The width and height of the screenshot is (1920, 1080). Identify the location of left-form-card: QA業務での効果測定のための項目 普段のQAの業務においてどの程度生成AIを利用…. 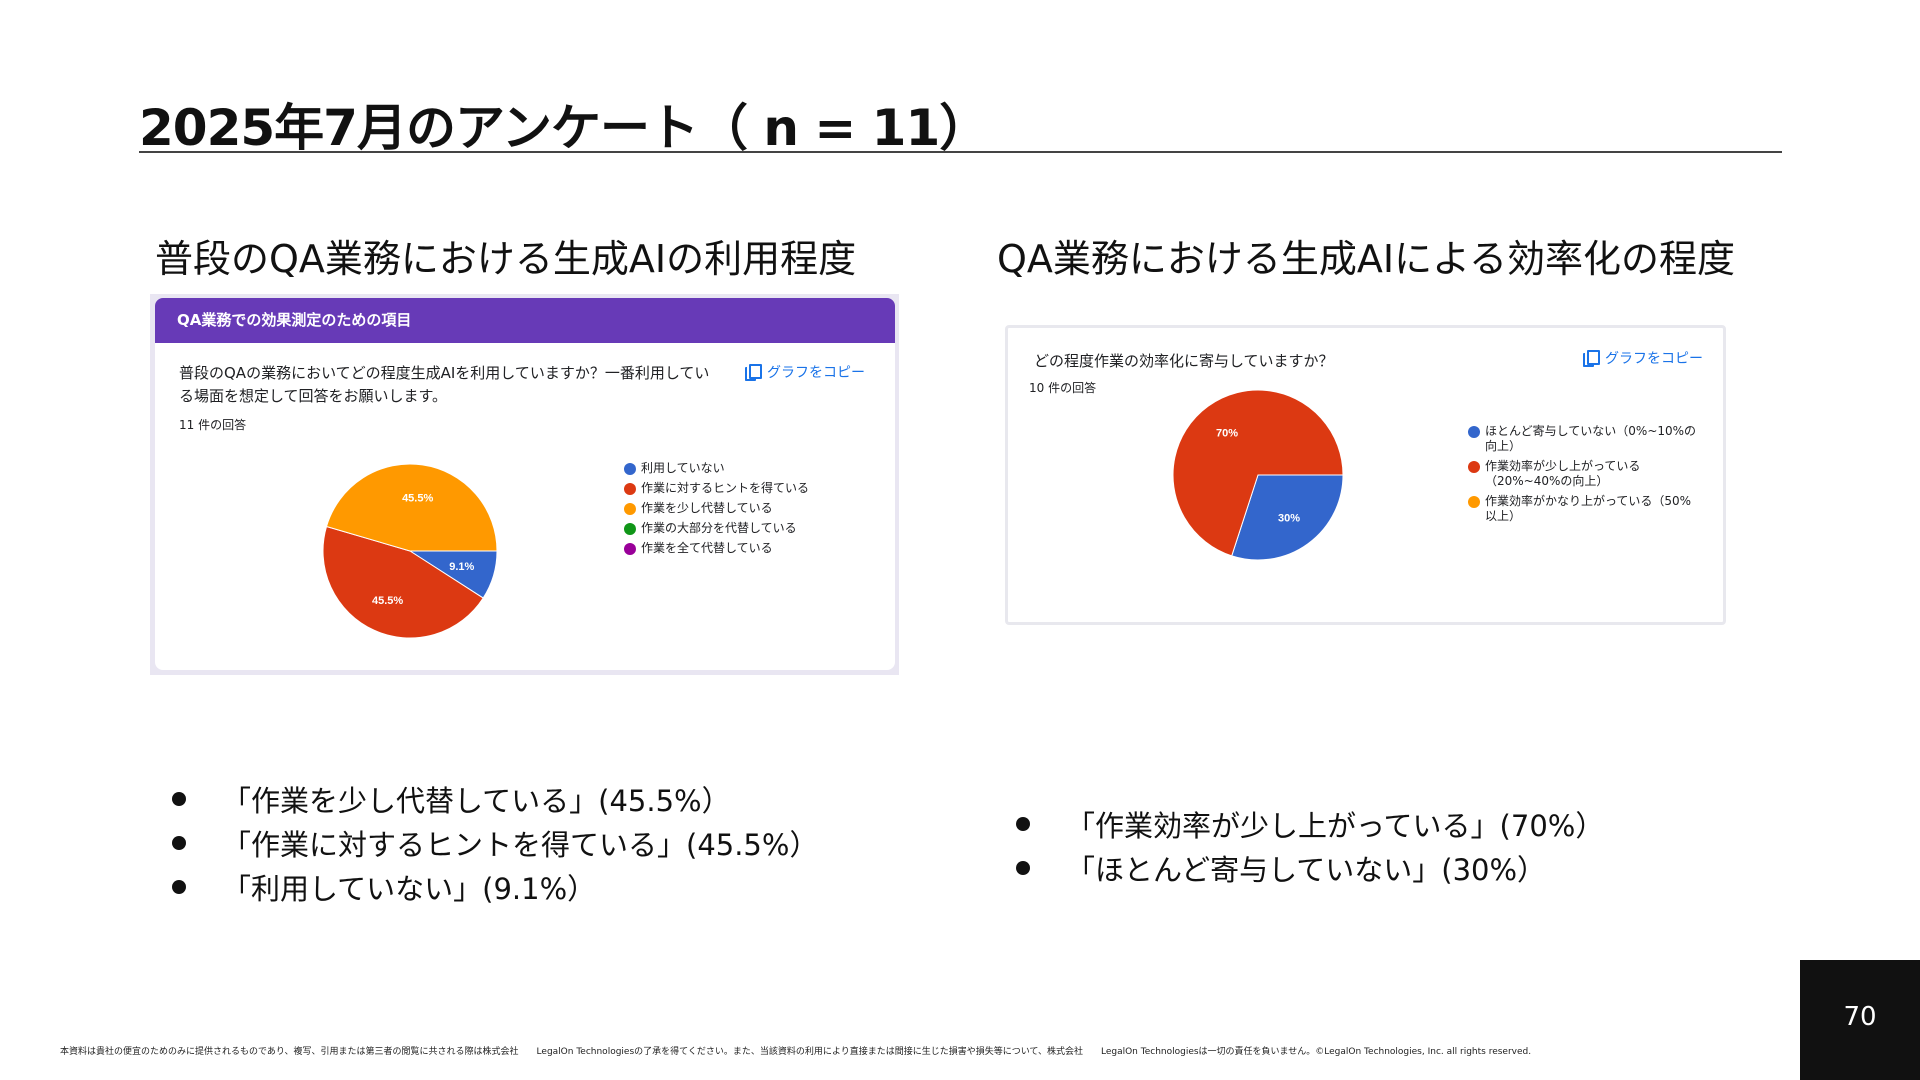
(525, 484).